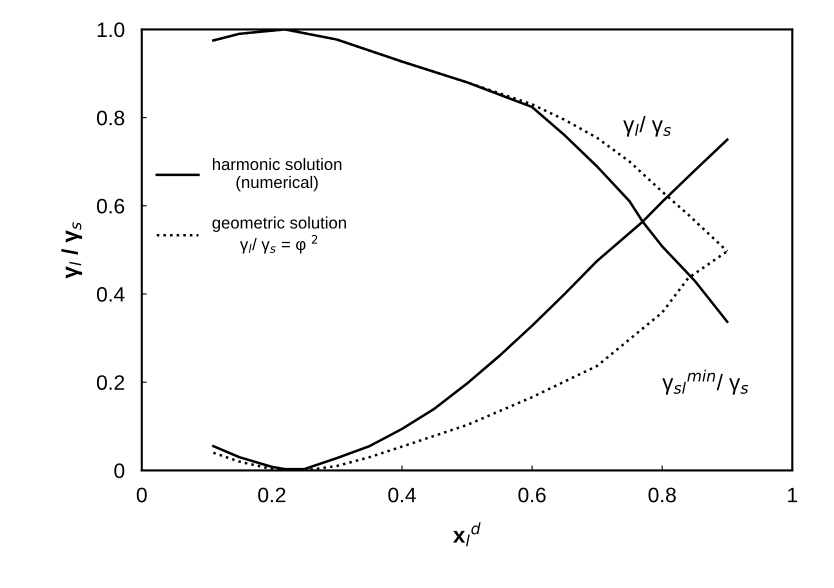  Describe the element at coordinates (662, 495) in the screenshot. I see `x-tick-label: 0.8` at that location.